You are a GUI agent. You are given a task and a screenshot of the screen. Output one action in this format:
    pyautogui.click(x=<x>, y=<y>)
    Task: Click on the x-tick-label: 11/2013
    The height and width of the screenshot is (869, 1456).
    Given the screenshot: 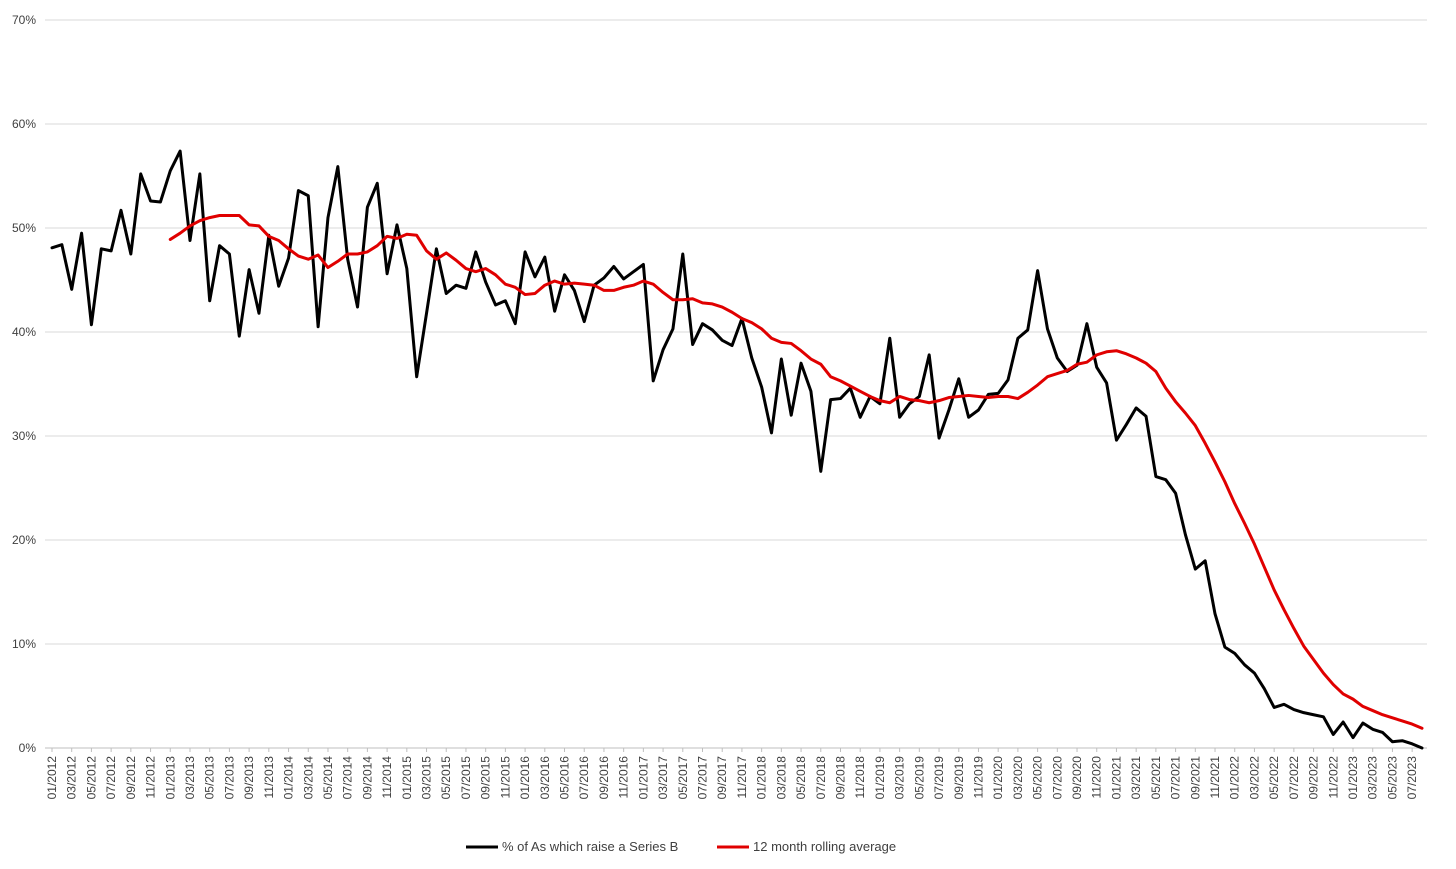 What is the action you would take?
    pyautogui.click(x=269, y=777)
    